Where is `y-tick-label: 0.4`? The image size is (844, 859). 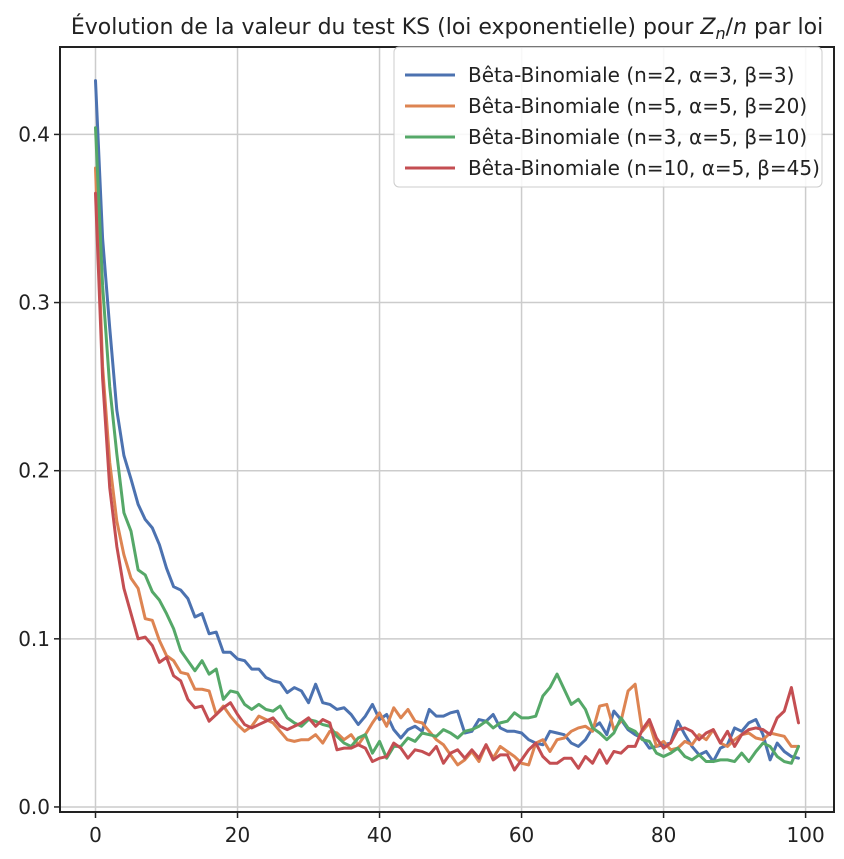 y-tick-label: 0.4 is located at coordinates (34, 134).